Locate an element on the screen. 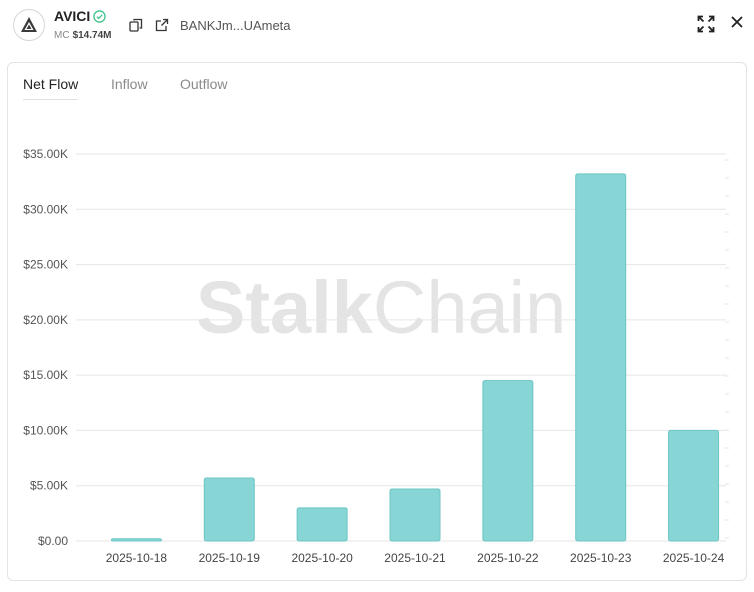 The width and height of the screenshot is (754, 592). x-tick-label: 2025-10-18 is located at coordinates (137, 558).